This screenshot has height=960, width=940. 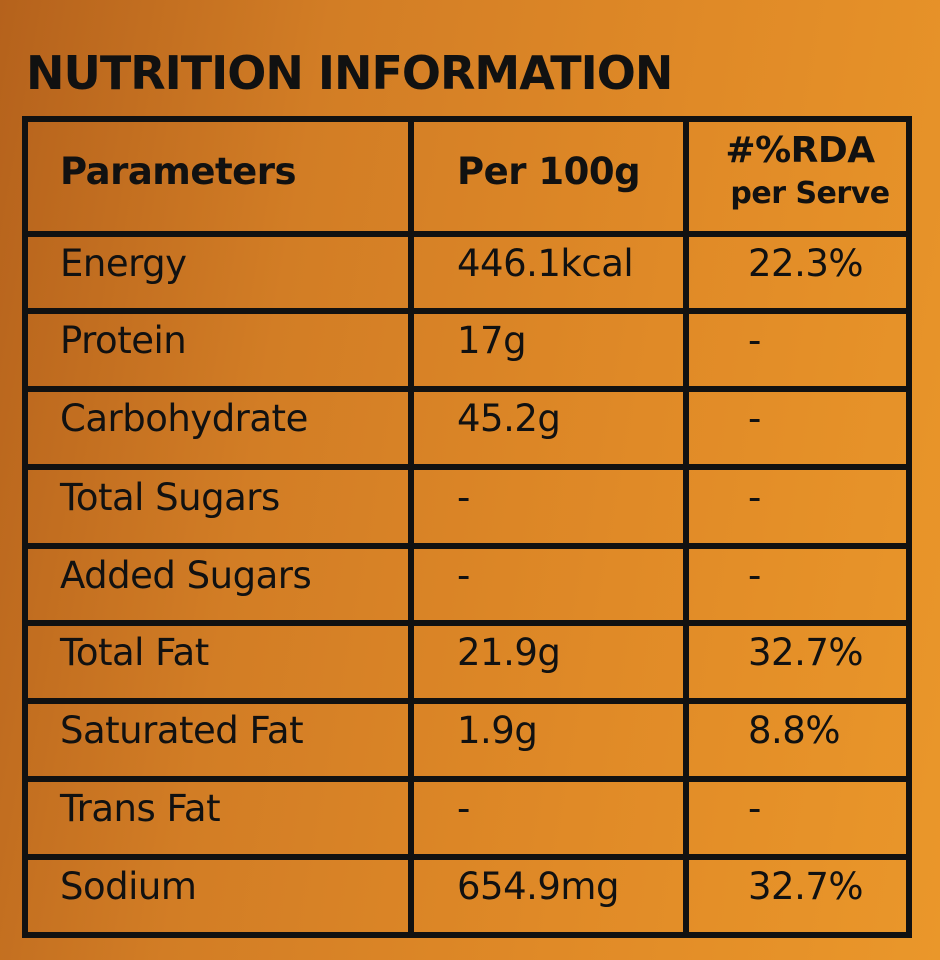 I want to click on table-cell: Saturated Fat, so click(x=182, y=730).